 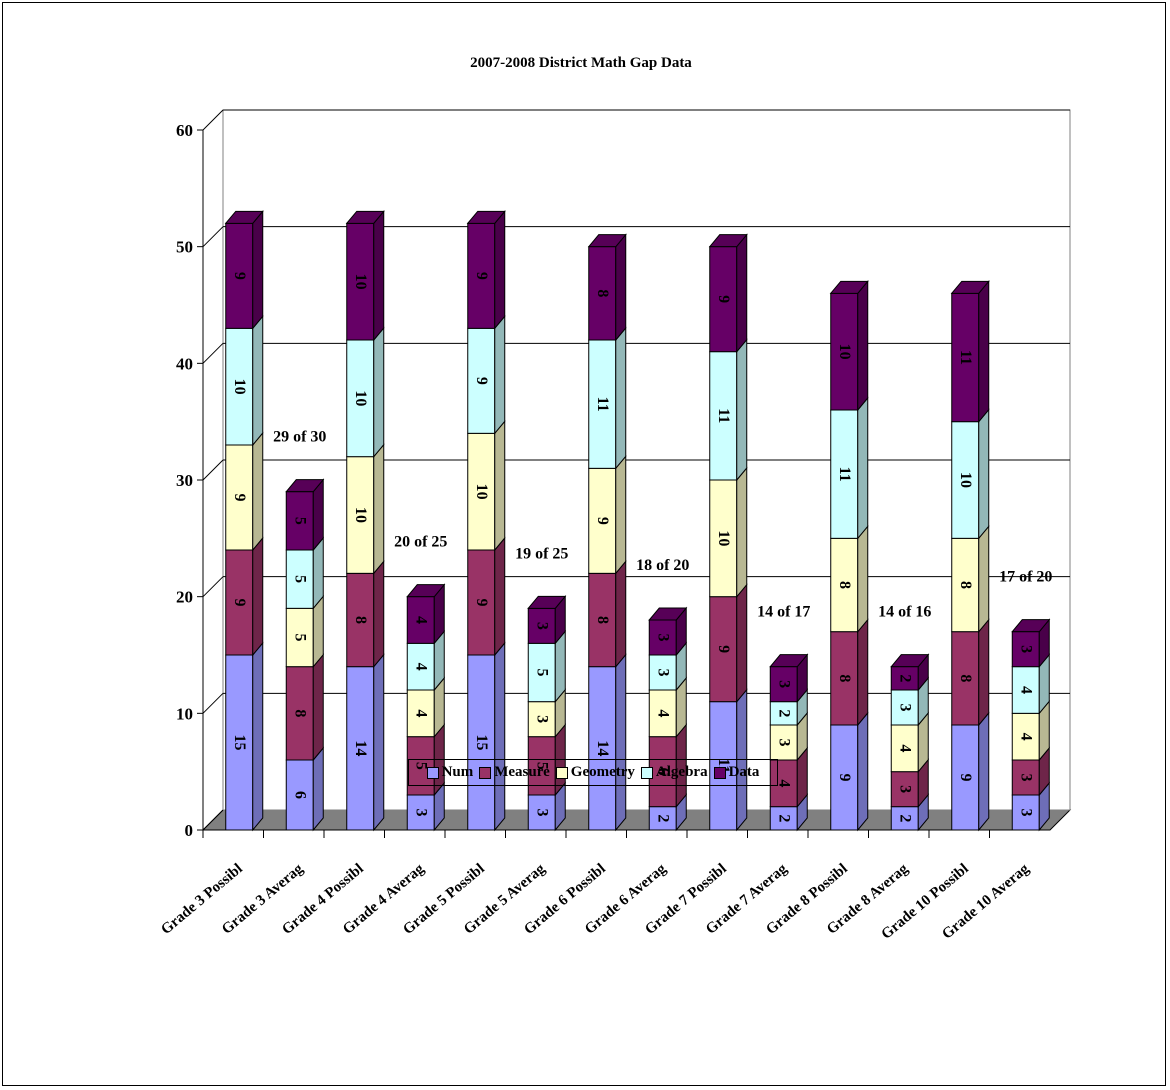 I want to click on legend: Num Measure Geometry Algebra Data, so click(x=593, y=772).